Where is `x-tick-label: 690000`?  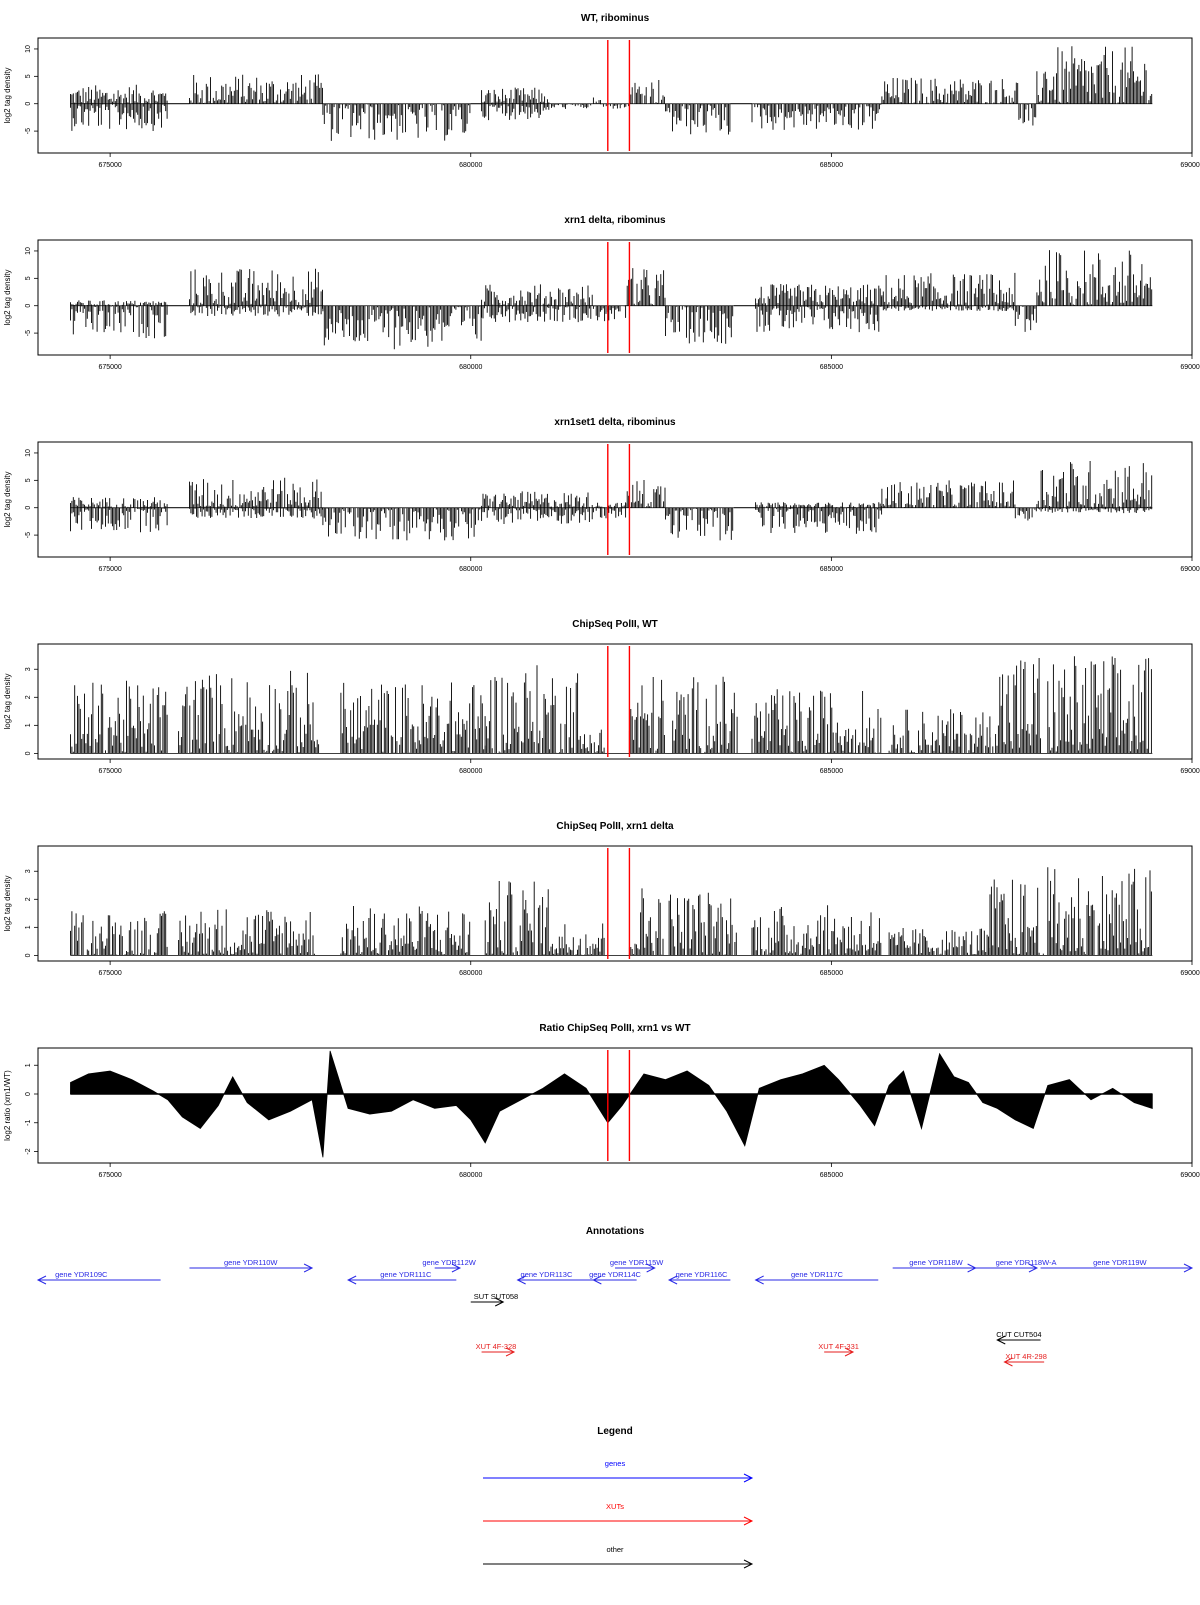 x-tick-label: 690000 is located at coordinates (1190, 1175).